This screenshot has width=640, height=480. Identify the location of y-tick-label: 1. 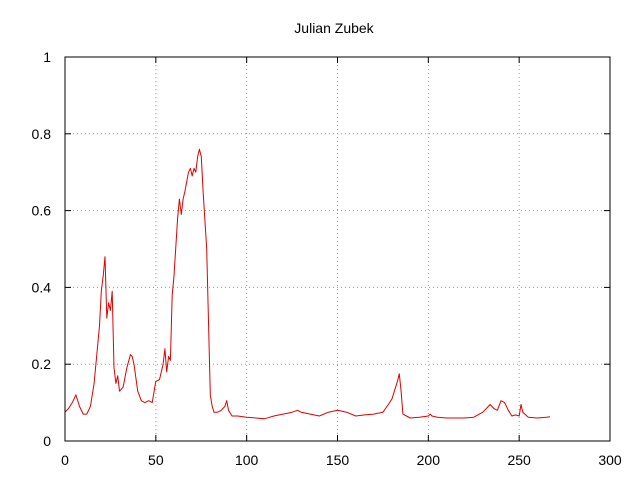
(47, 57).